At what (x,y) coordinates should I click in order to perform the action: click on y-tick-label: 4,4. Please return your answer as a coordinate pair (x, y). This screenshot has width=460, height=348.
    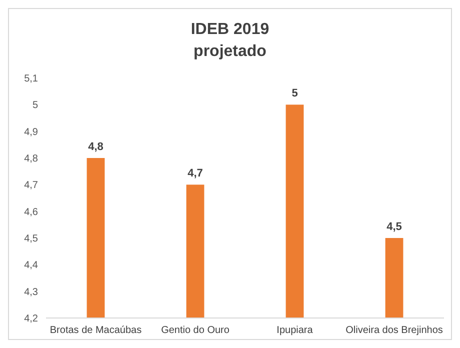
    Looking at the image, I should click on (31, 266).